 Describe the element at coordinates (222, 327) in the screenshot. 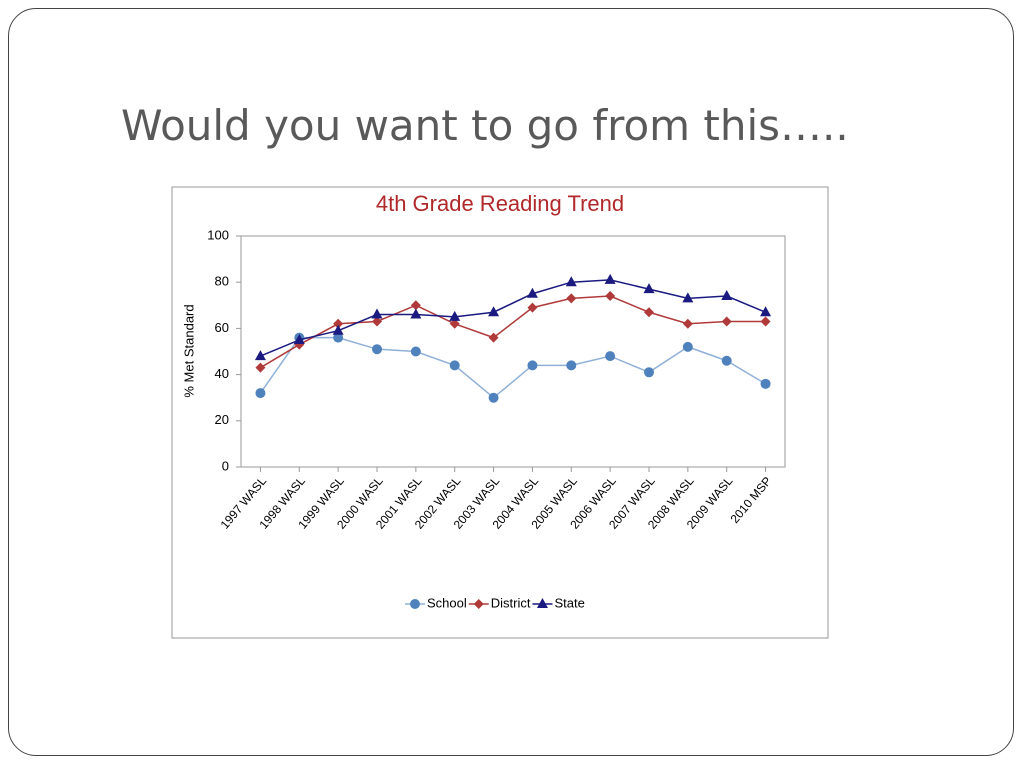

I see `y-tick-label: 60` at that location.